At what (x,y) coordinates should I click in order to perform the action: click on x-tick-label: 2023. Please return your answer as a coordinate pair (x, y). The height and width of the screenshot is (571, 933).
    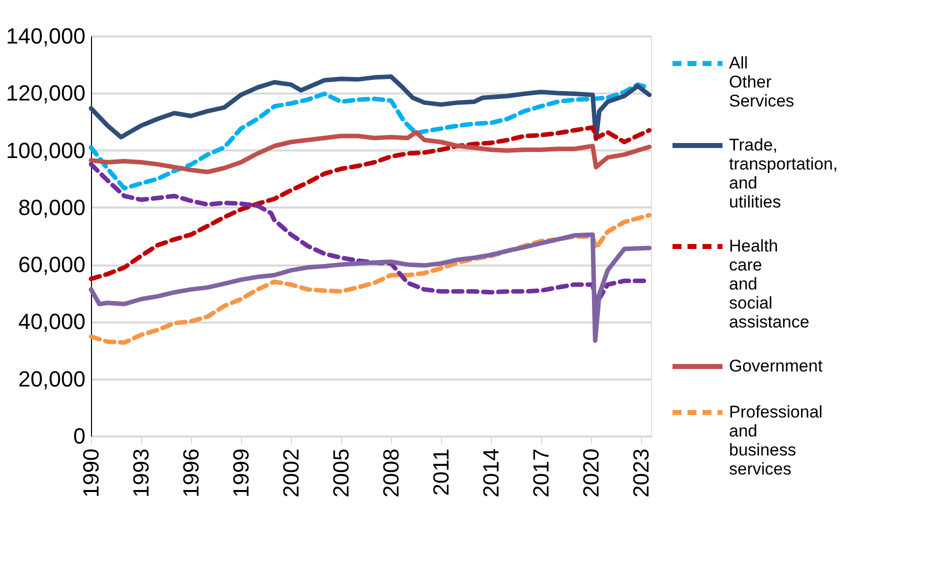
    Looking at the image, I should click on (641, 473).